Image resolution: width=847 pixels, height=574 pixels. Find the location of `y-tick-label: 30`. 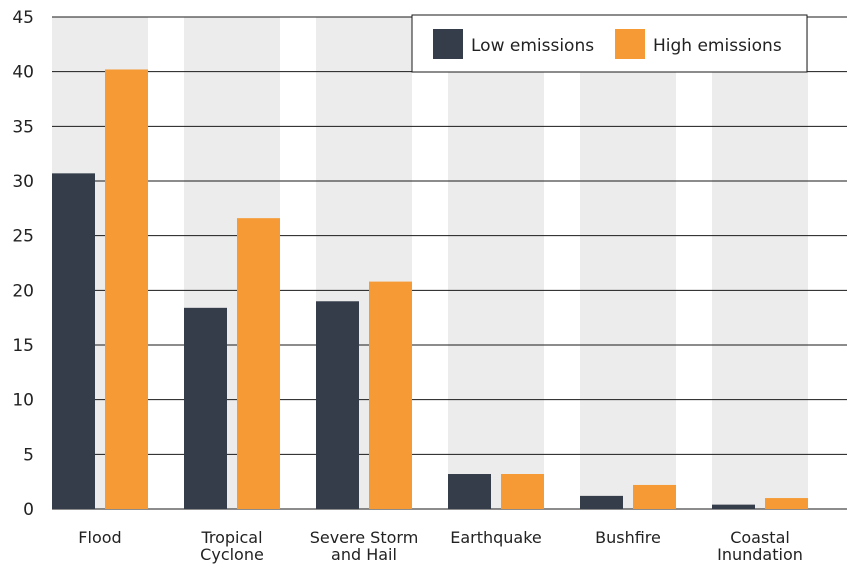

y-tick-label: 30 is located at coordinates (23, 182).